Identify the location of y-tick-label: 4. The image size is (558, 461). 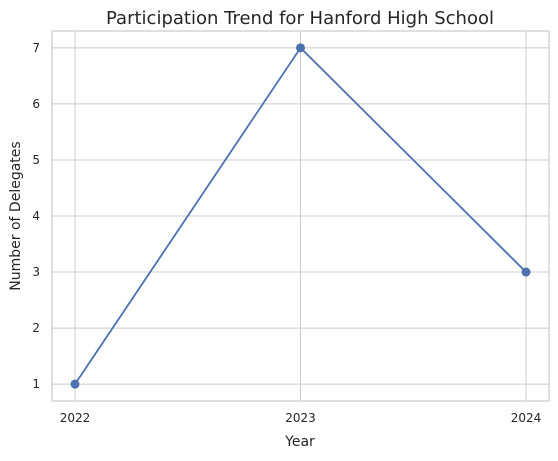
(36, 216).